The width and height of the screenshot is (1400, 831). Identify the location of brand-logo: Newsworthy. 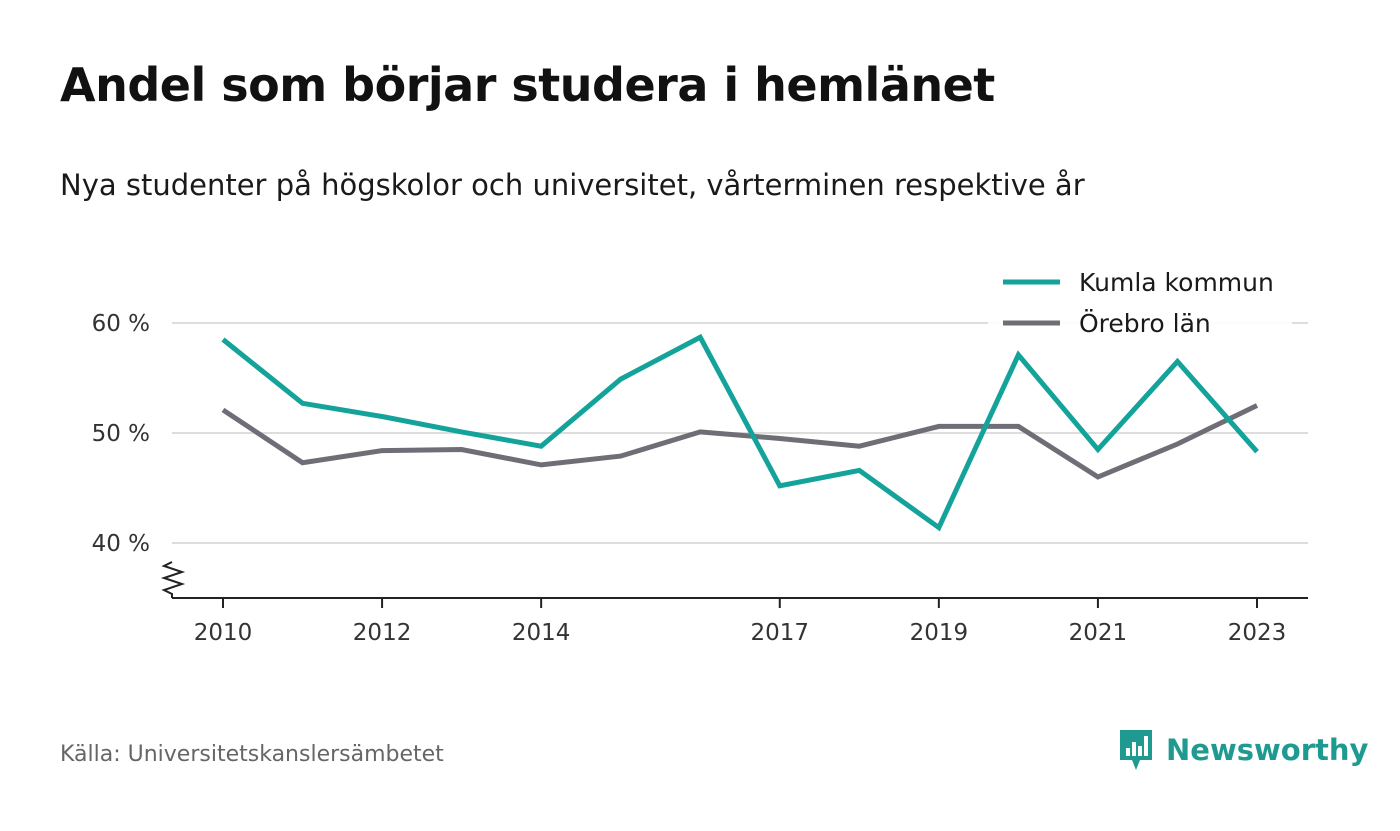
(1243, 750).